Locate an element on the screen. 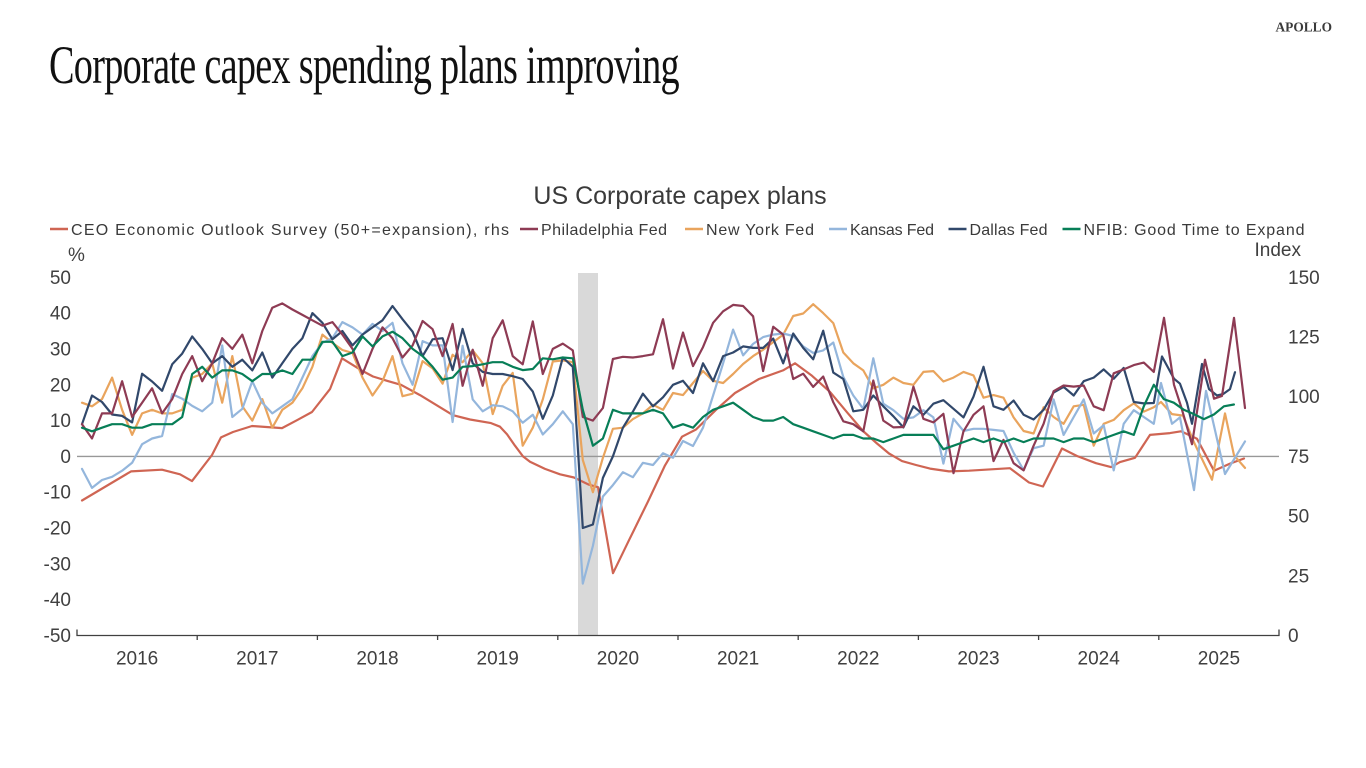 The height and width of the screenshot is (768, 1366). svg-text: 2022 is located at coordinates (858, 659).